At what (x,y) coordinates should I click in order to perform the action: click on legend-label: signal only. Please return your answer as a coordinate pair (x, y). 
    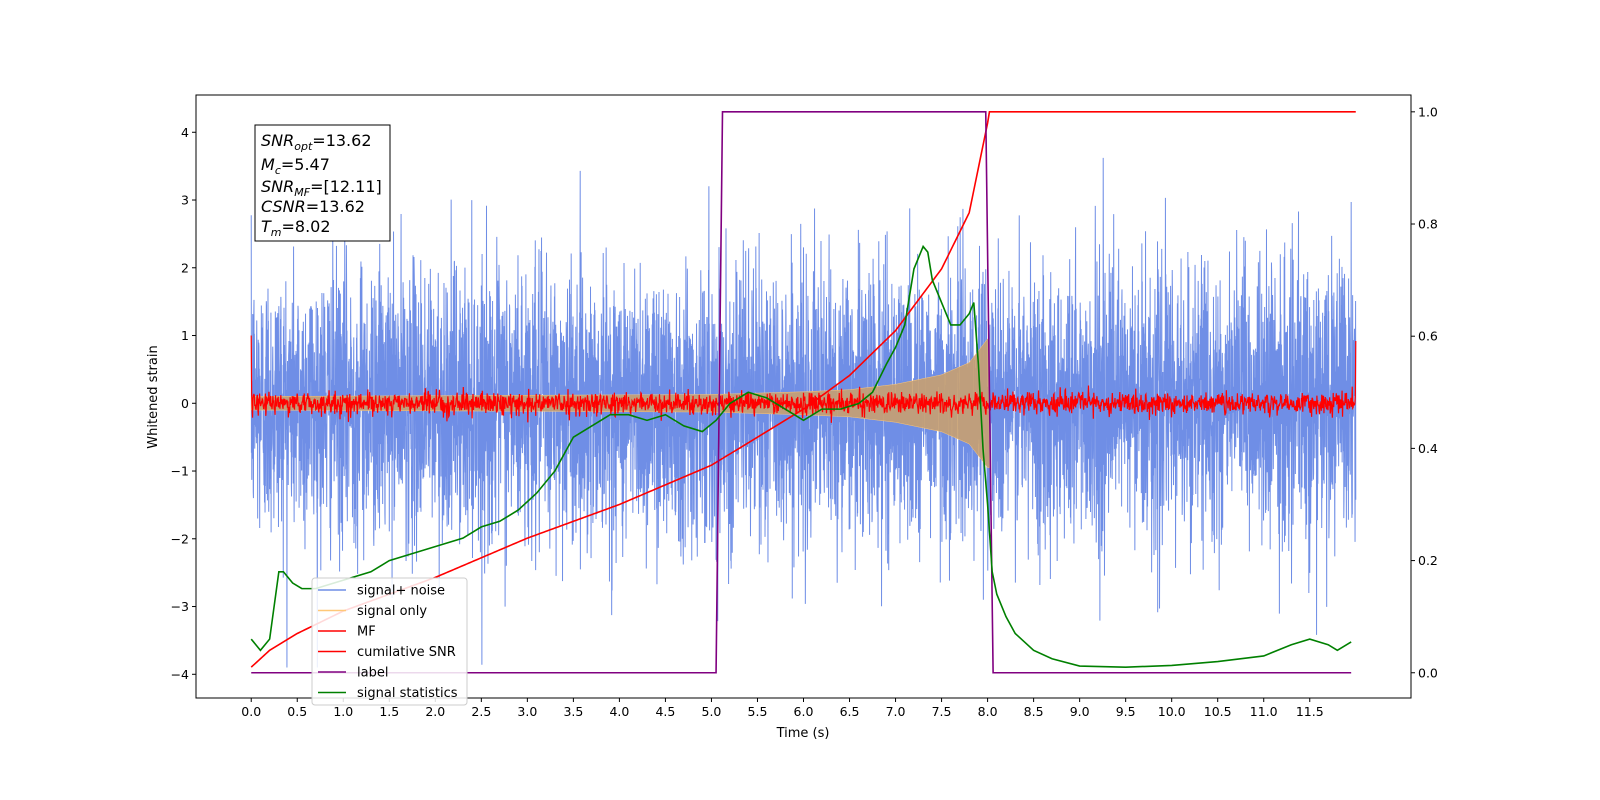
    Looking at the image, I should click on (392, 611).